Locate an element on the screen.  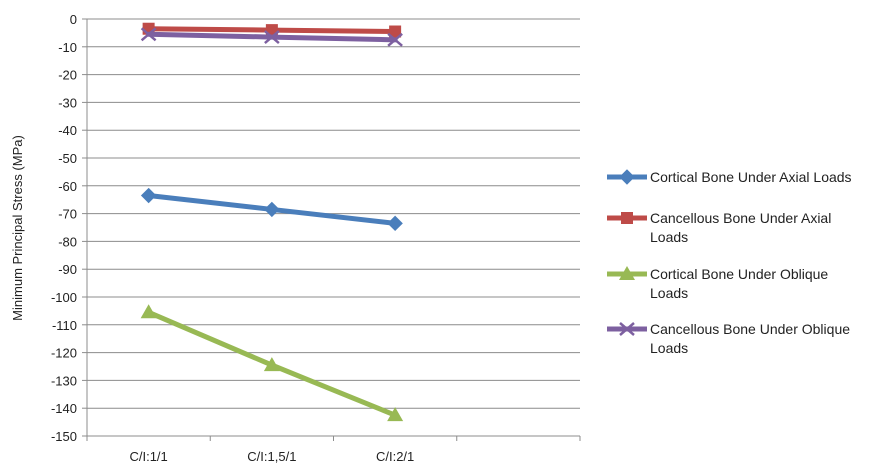
legend-label: Cancellous Bone Under Oblique Loads is located at coordinates (750, 338).